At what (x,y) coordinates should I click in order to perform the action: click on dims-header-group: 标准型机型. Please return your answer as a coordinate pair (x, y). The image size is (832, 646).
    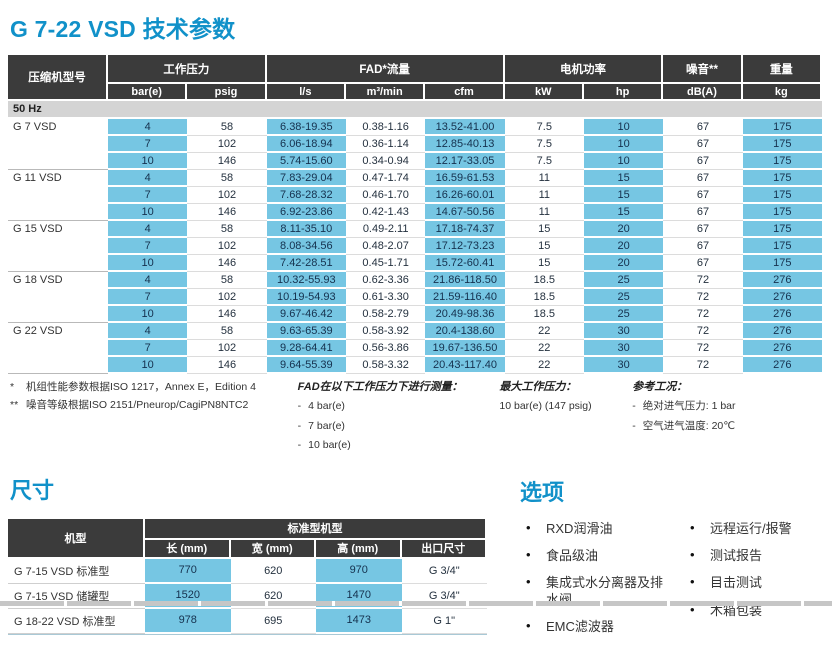
    Looking at the image, I should click on (316, 529).